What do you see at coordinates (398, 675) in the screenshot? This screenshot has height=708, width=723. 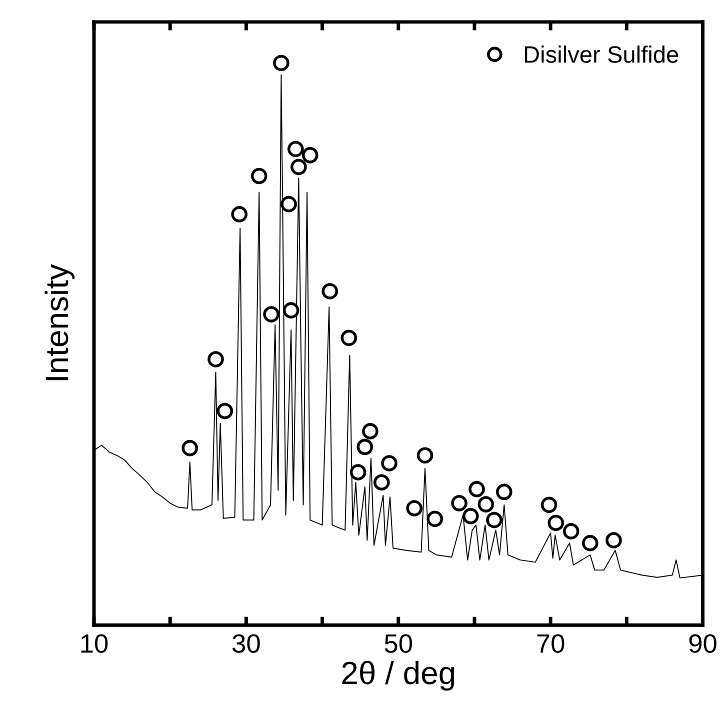 I see `x-axis-title: 2θ / deg` at bounding box center [398, 675].